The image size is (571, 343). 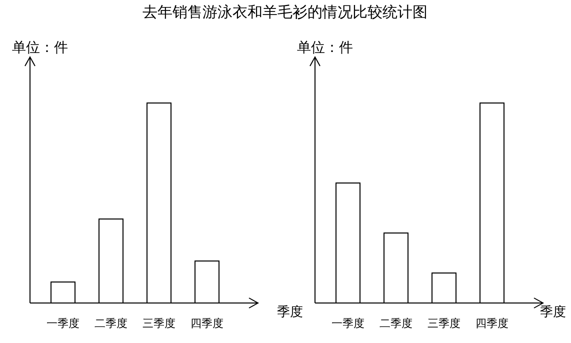 What do you see at coordinates (285, 12) in the screenshot?
I see `chart-title: 去年销售游泳衣和羊毛衫的情况比较统计图` at bounding box center [285, 12].